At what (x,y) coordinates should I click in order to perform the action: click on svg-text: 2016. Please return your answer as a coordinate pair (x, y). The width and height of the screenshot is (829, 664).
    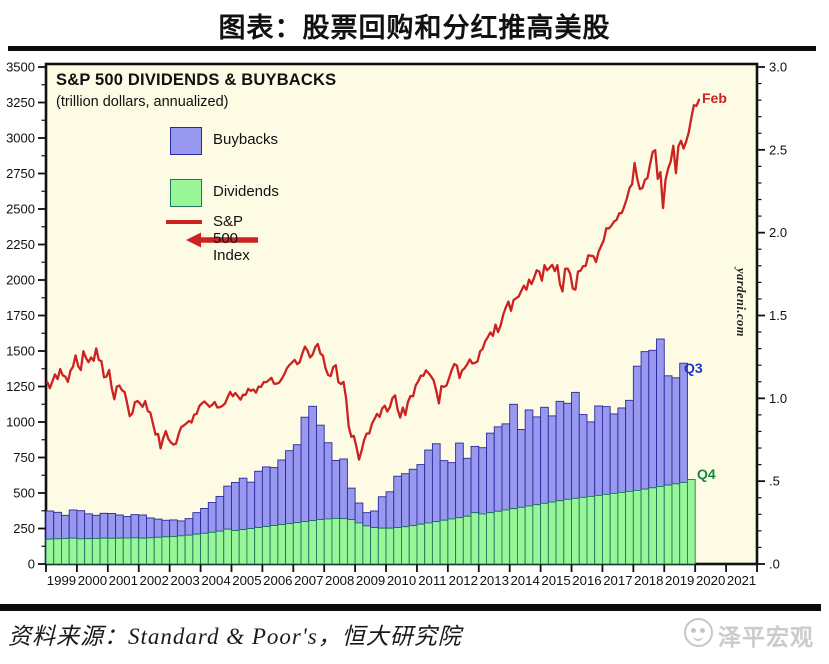
    Looking at the image, I should click on (586, 580).